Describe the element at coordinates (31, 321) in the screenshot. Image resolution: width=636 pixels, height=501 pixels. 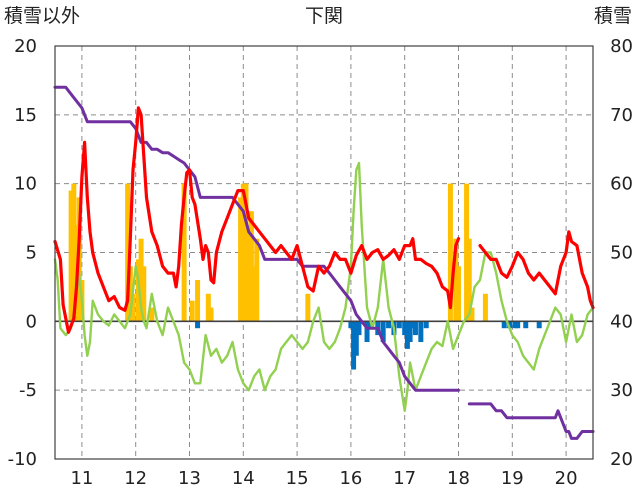
I see `ytick-left-label: 0` at that location.